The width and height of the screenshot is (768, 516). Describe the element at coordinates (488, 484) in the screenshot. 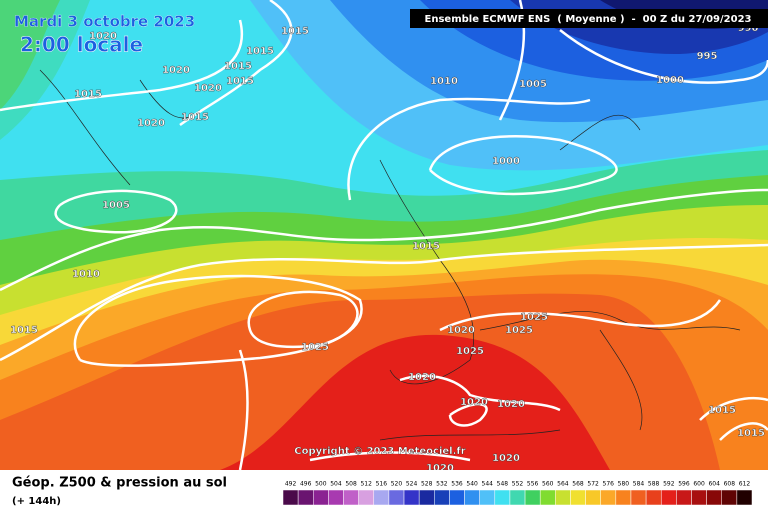

I see `colorbar-label: 544` at that location.